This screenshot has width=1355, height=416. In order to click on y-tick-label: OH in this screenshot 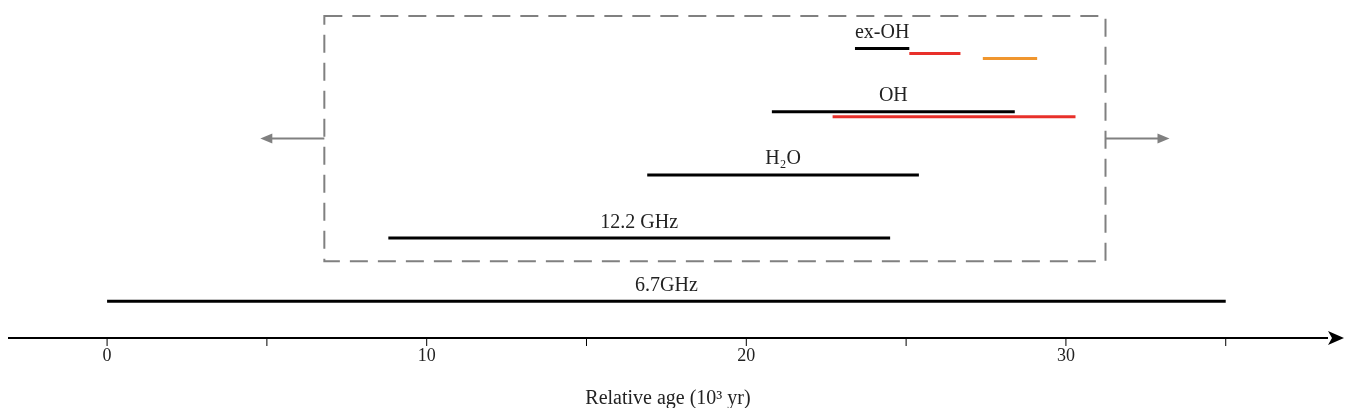, I will do `click(893, 94)`.